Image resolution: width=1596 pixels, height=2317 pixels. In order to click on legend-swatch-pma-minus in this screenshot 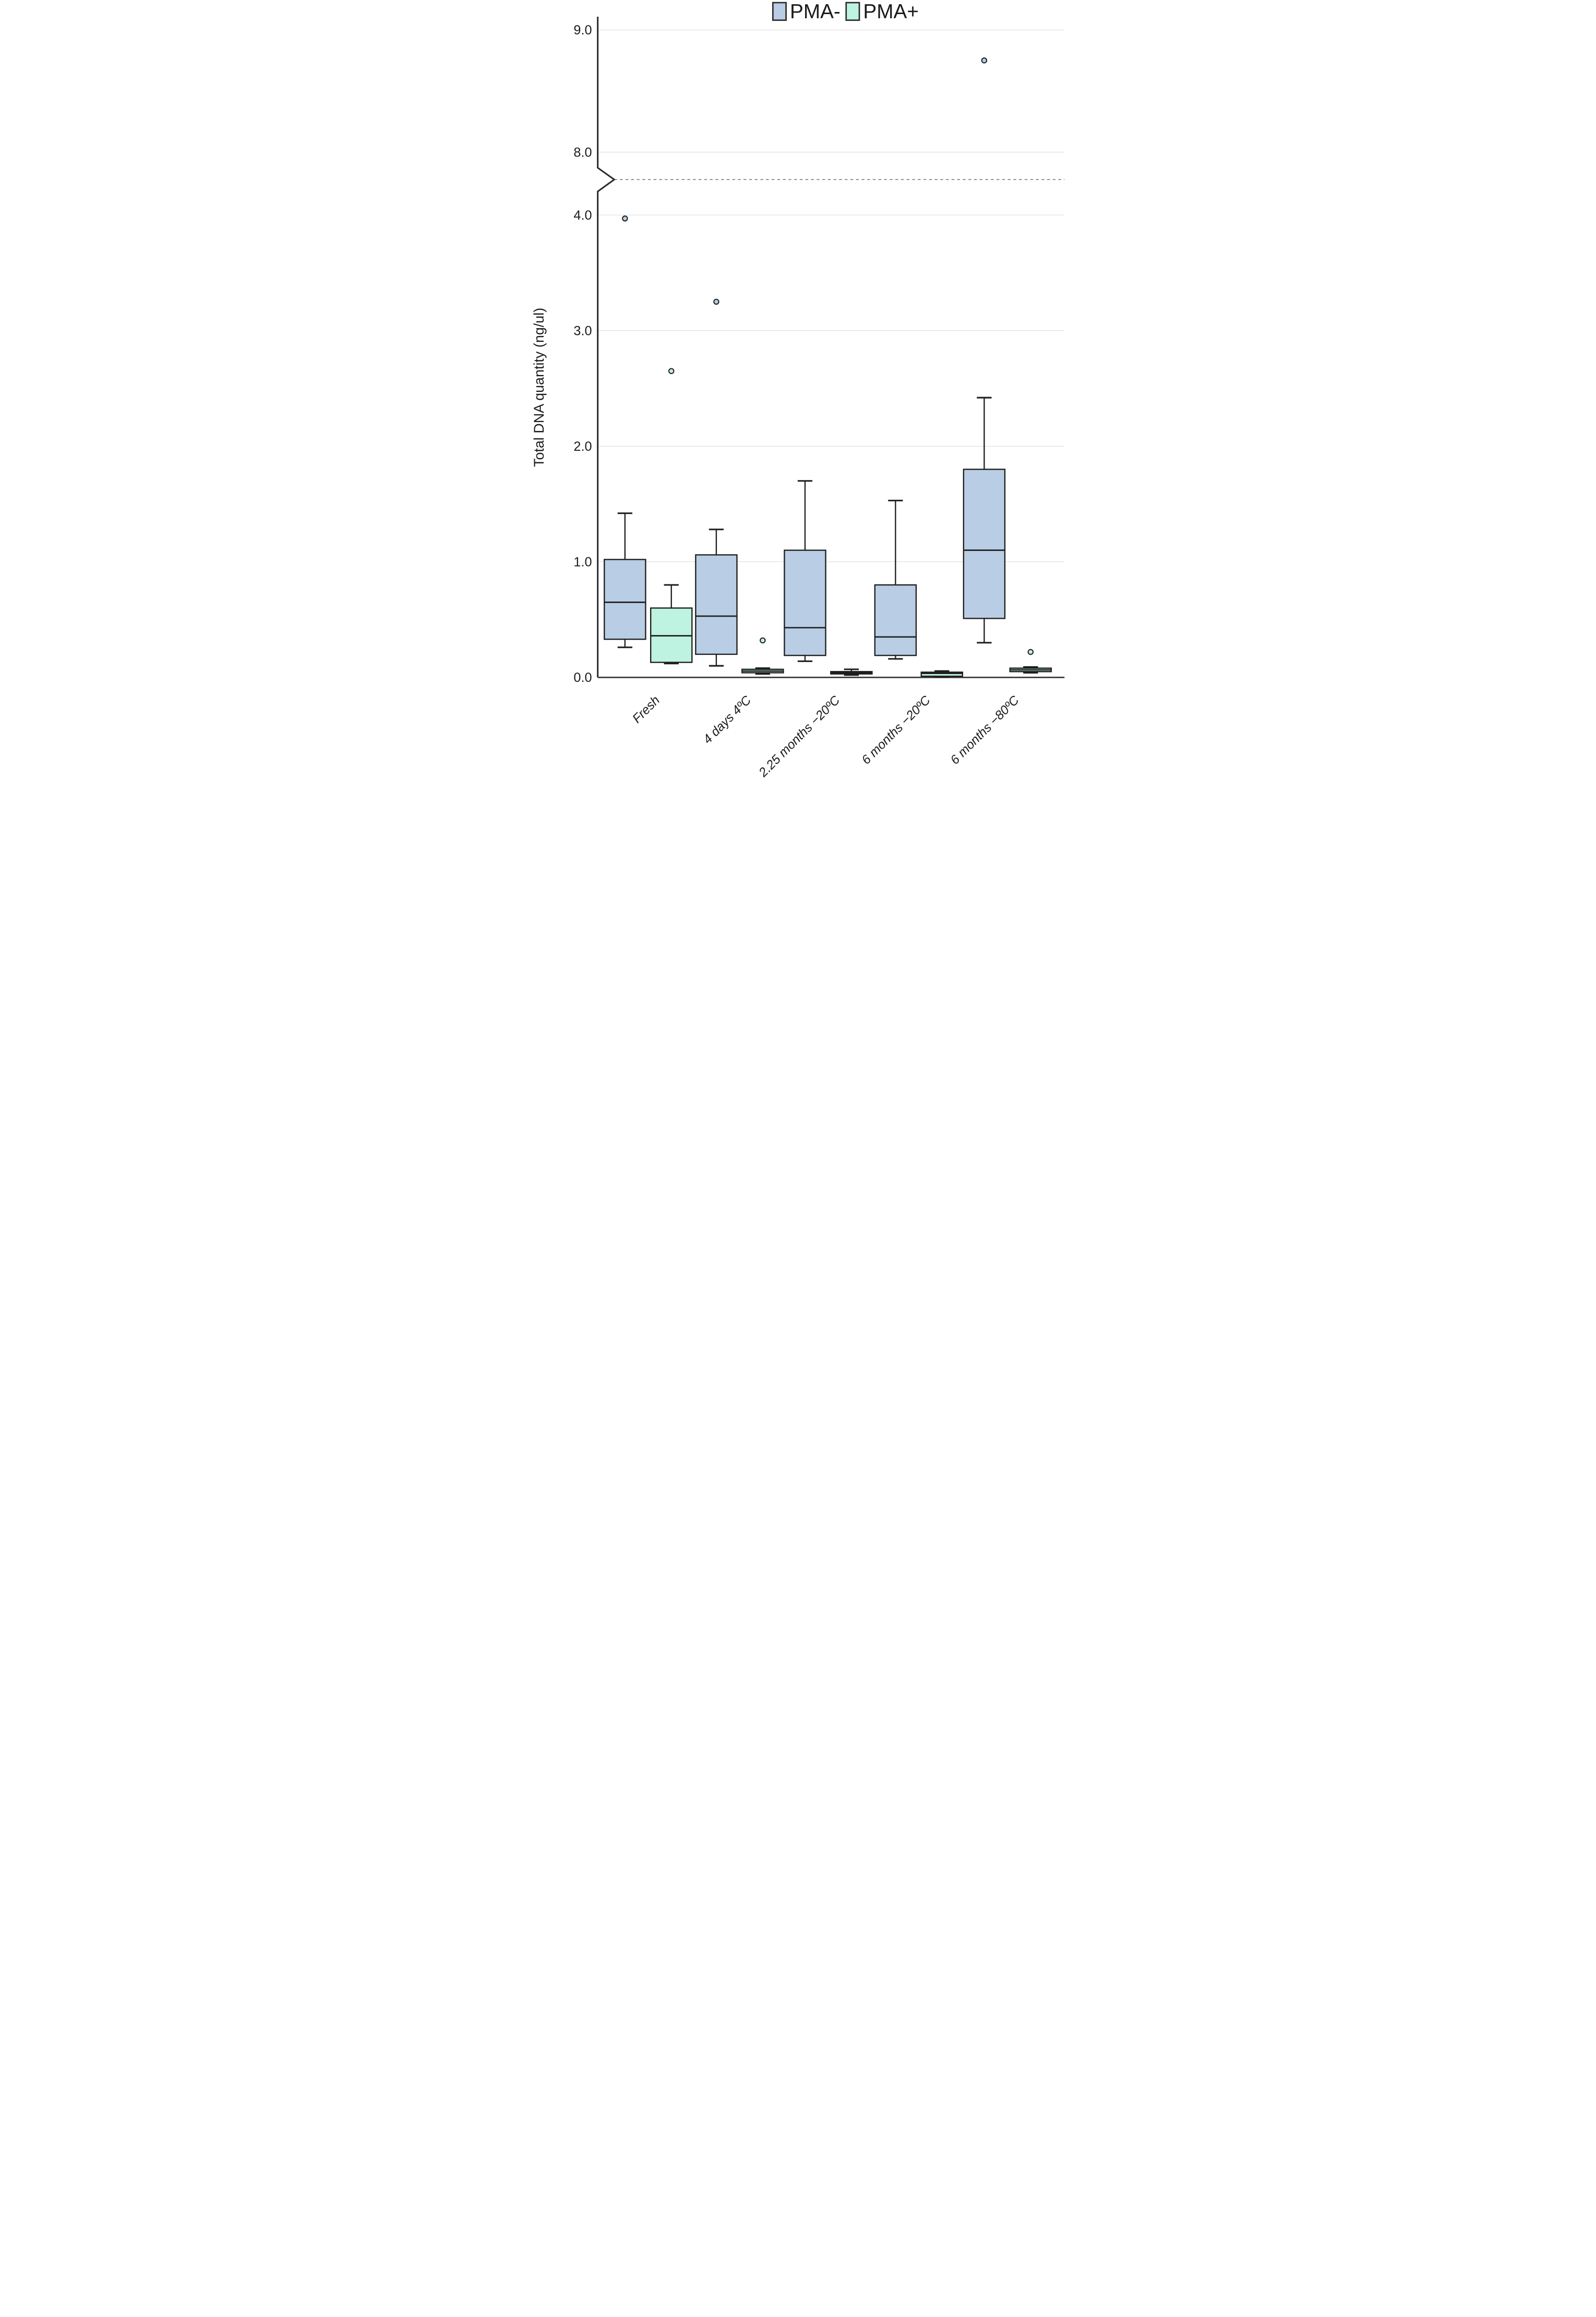, I will do `click(779, 11)`.